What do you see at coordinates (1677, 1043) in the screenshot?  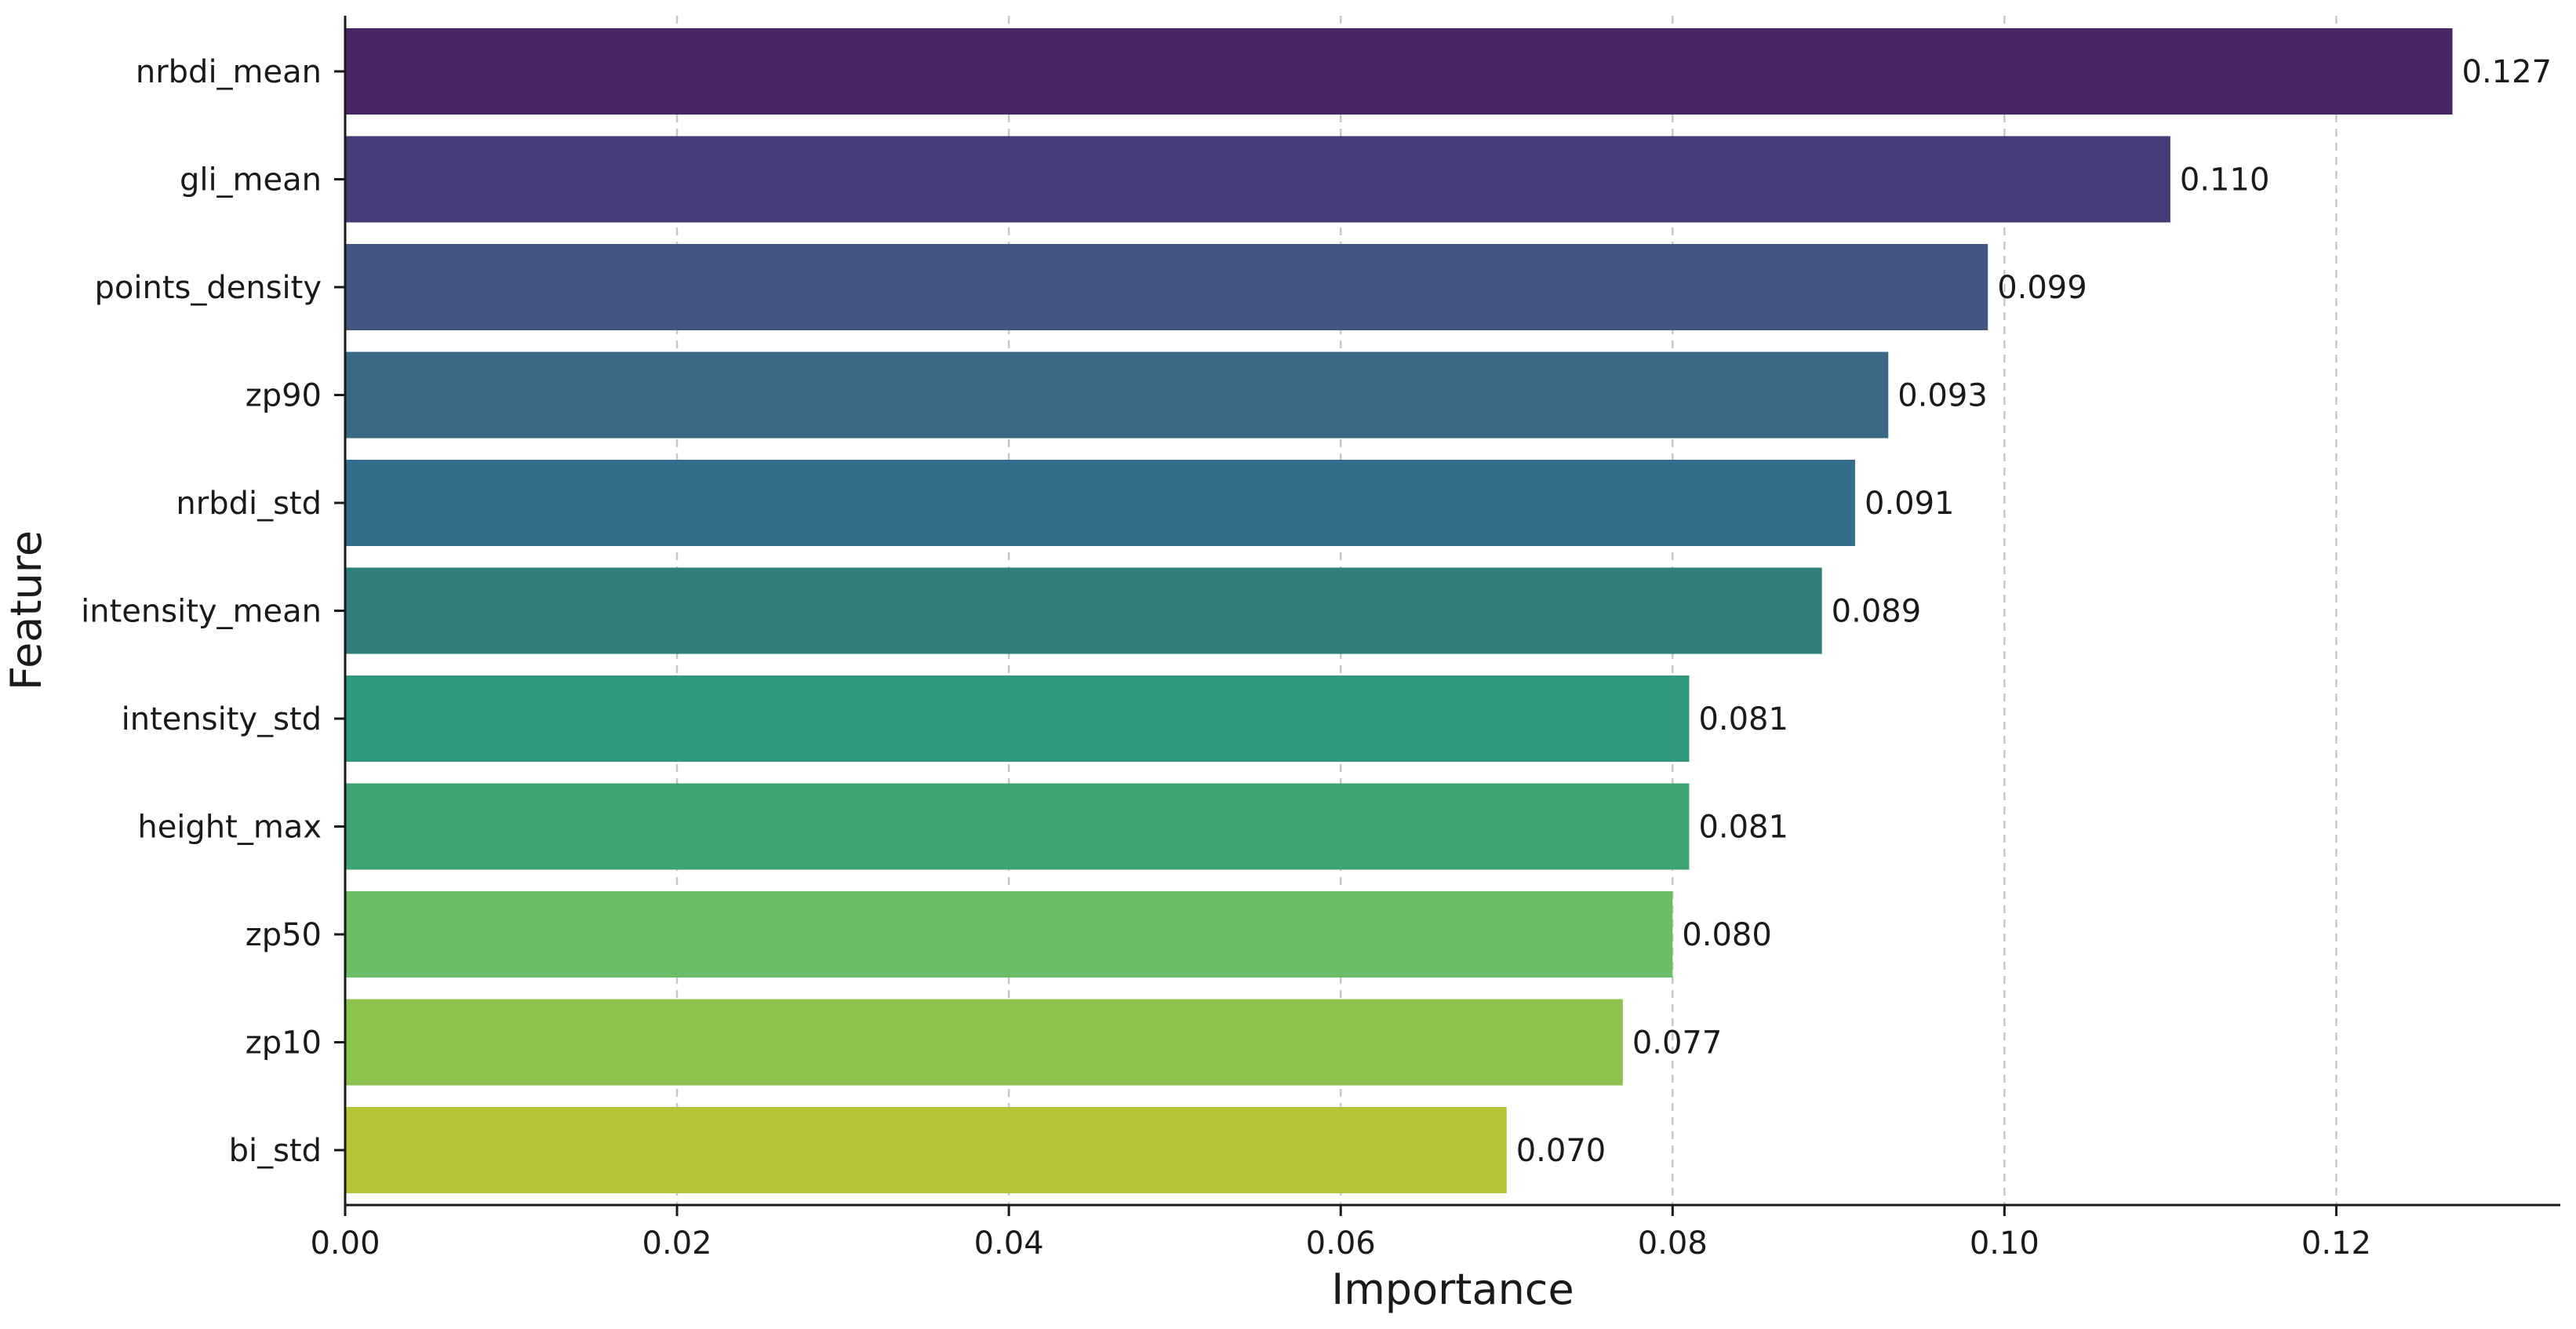 I see `bar-value-label: 0.077` at bounding box center [1677, 1043].